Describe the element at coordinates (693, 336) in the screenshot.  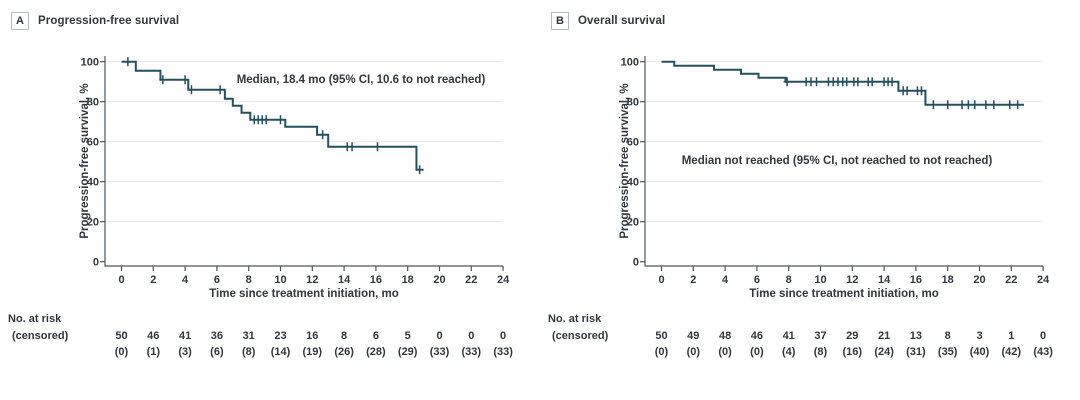
I see `at-risk-count: 49` at that location.